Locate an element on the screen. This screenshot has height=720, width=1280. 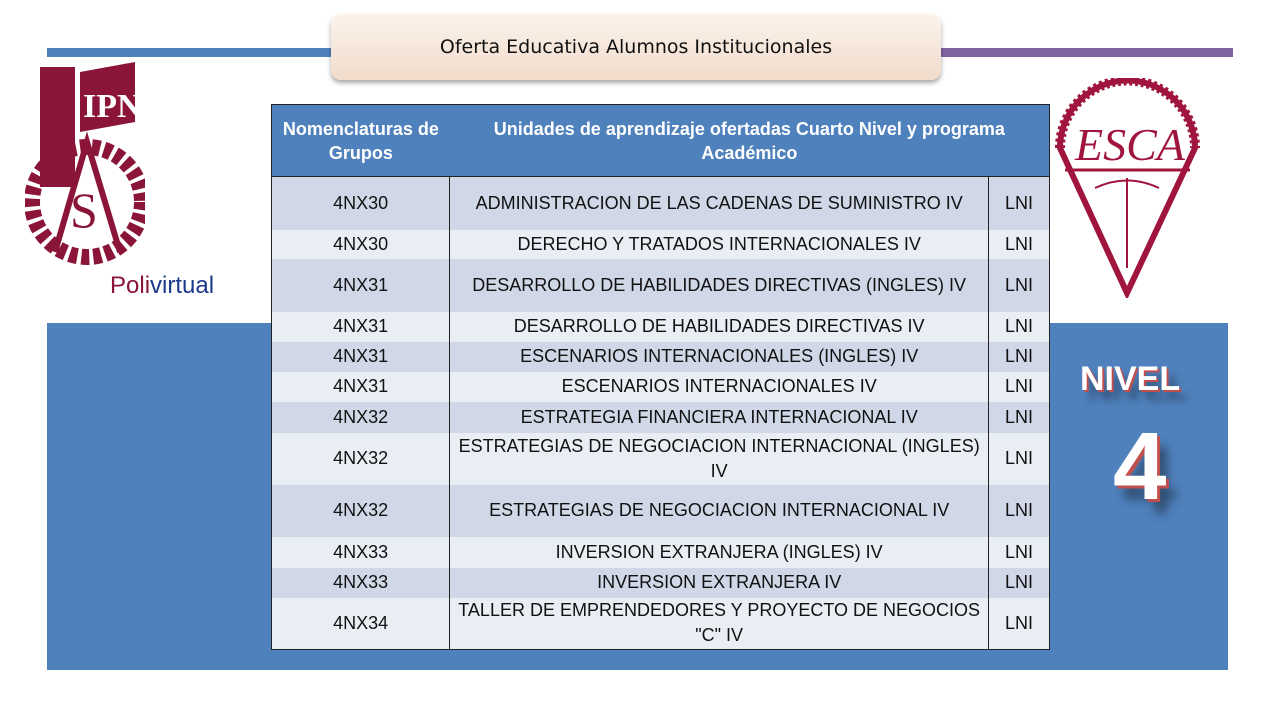
page-title: Oferta Educativa Alumnos Institucionales is located at coordinates (636, 47).